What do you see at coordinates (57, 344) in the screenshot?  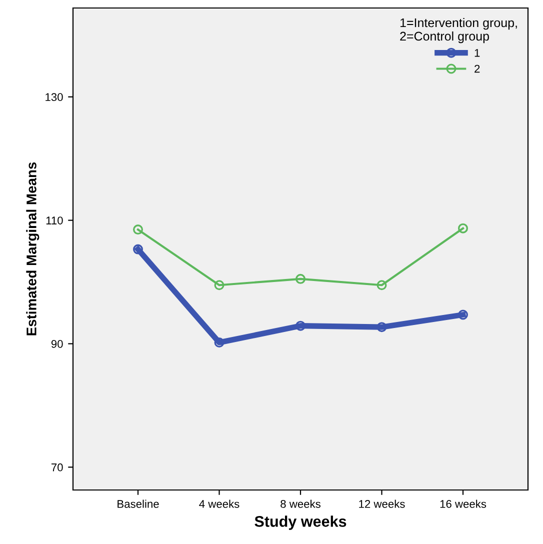 I see `y-tick-label: 90` at bounding box center [57, 344].